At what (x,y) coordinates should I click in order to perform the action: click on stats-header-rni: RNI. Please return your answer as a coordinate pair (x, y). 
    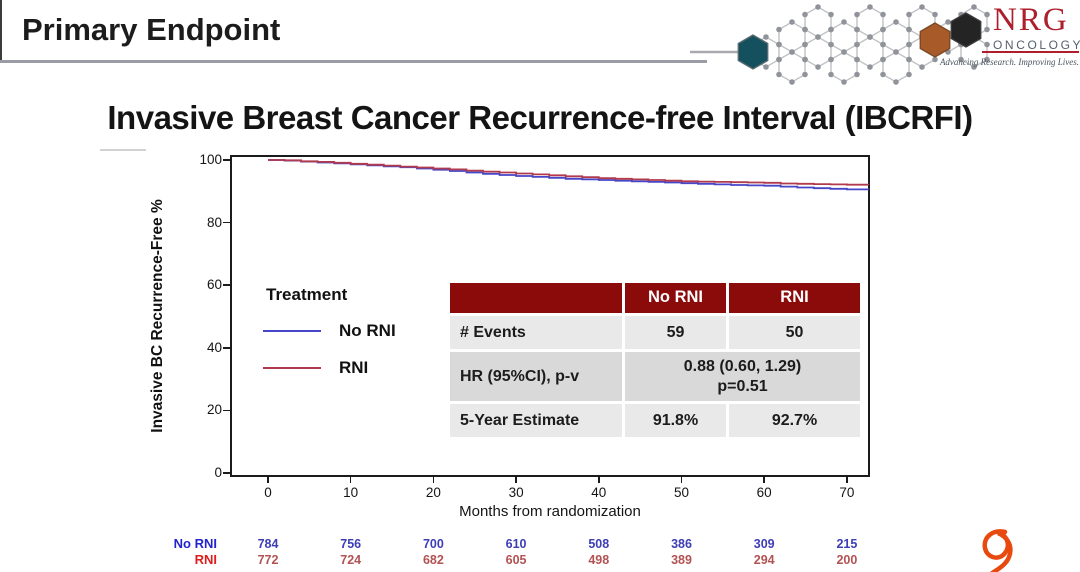
    Looking at the image, I should click on (794, 298).